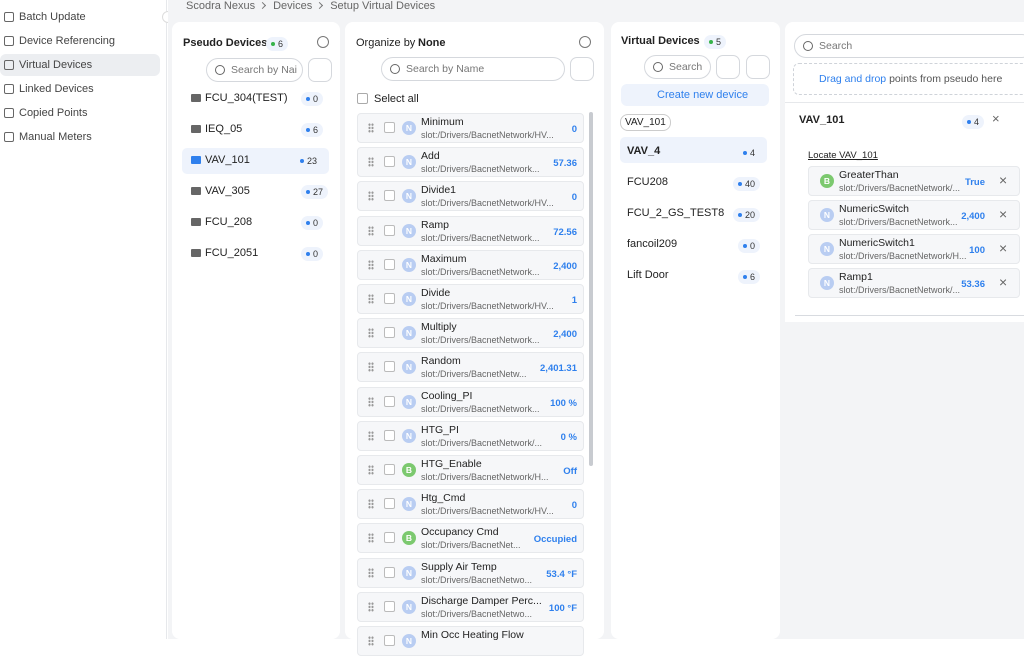 This screenshot has height=656, width=1024. What do you see at coordinates (565, 232) in the screenshot?
I see `point-value: 72.56` at bounding box center [565, 232].